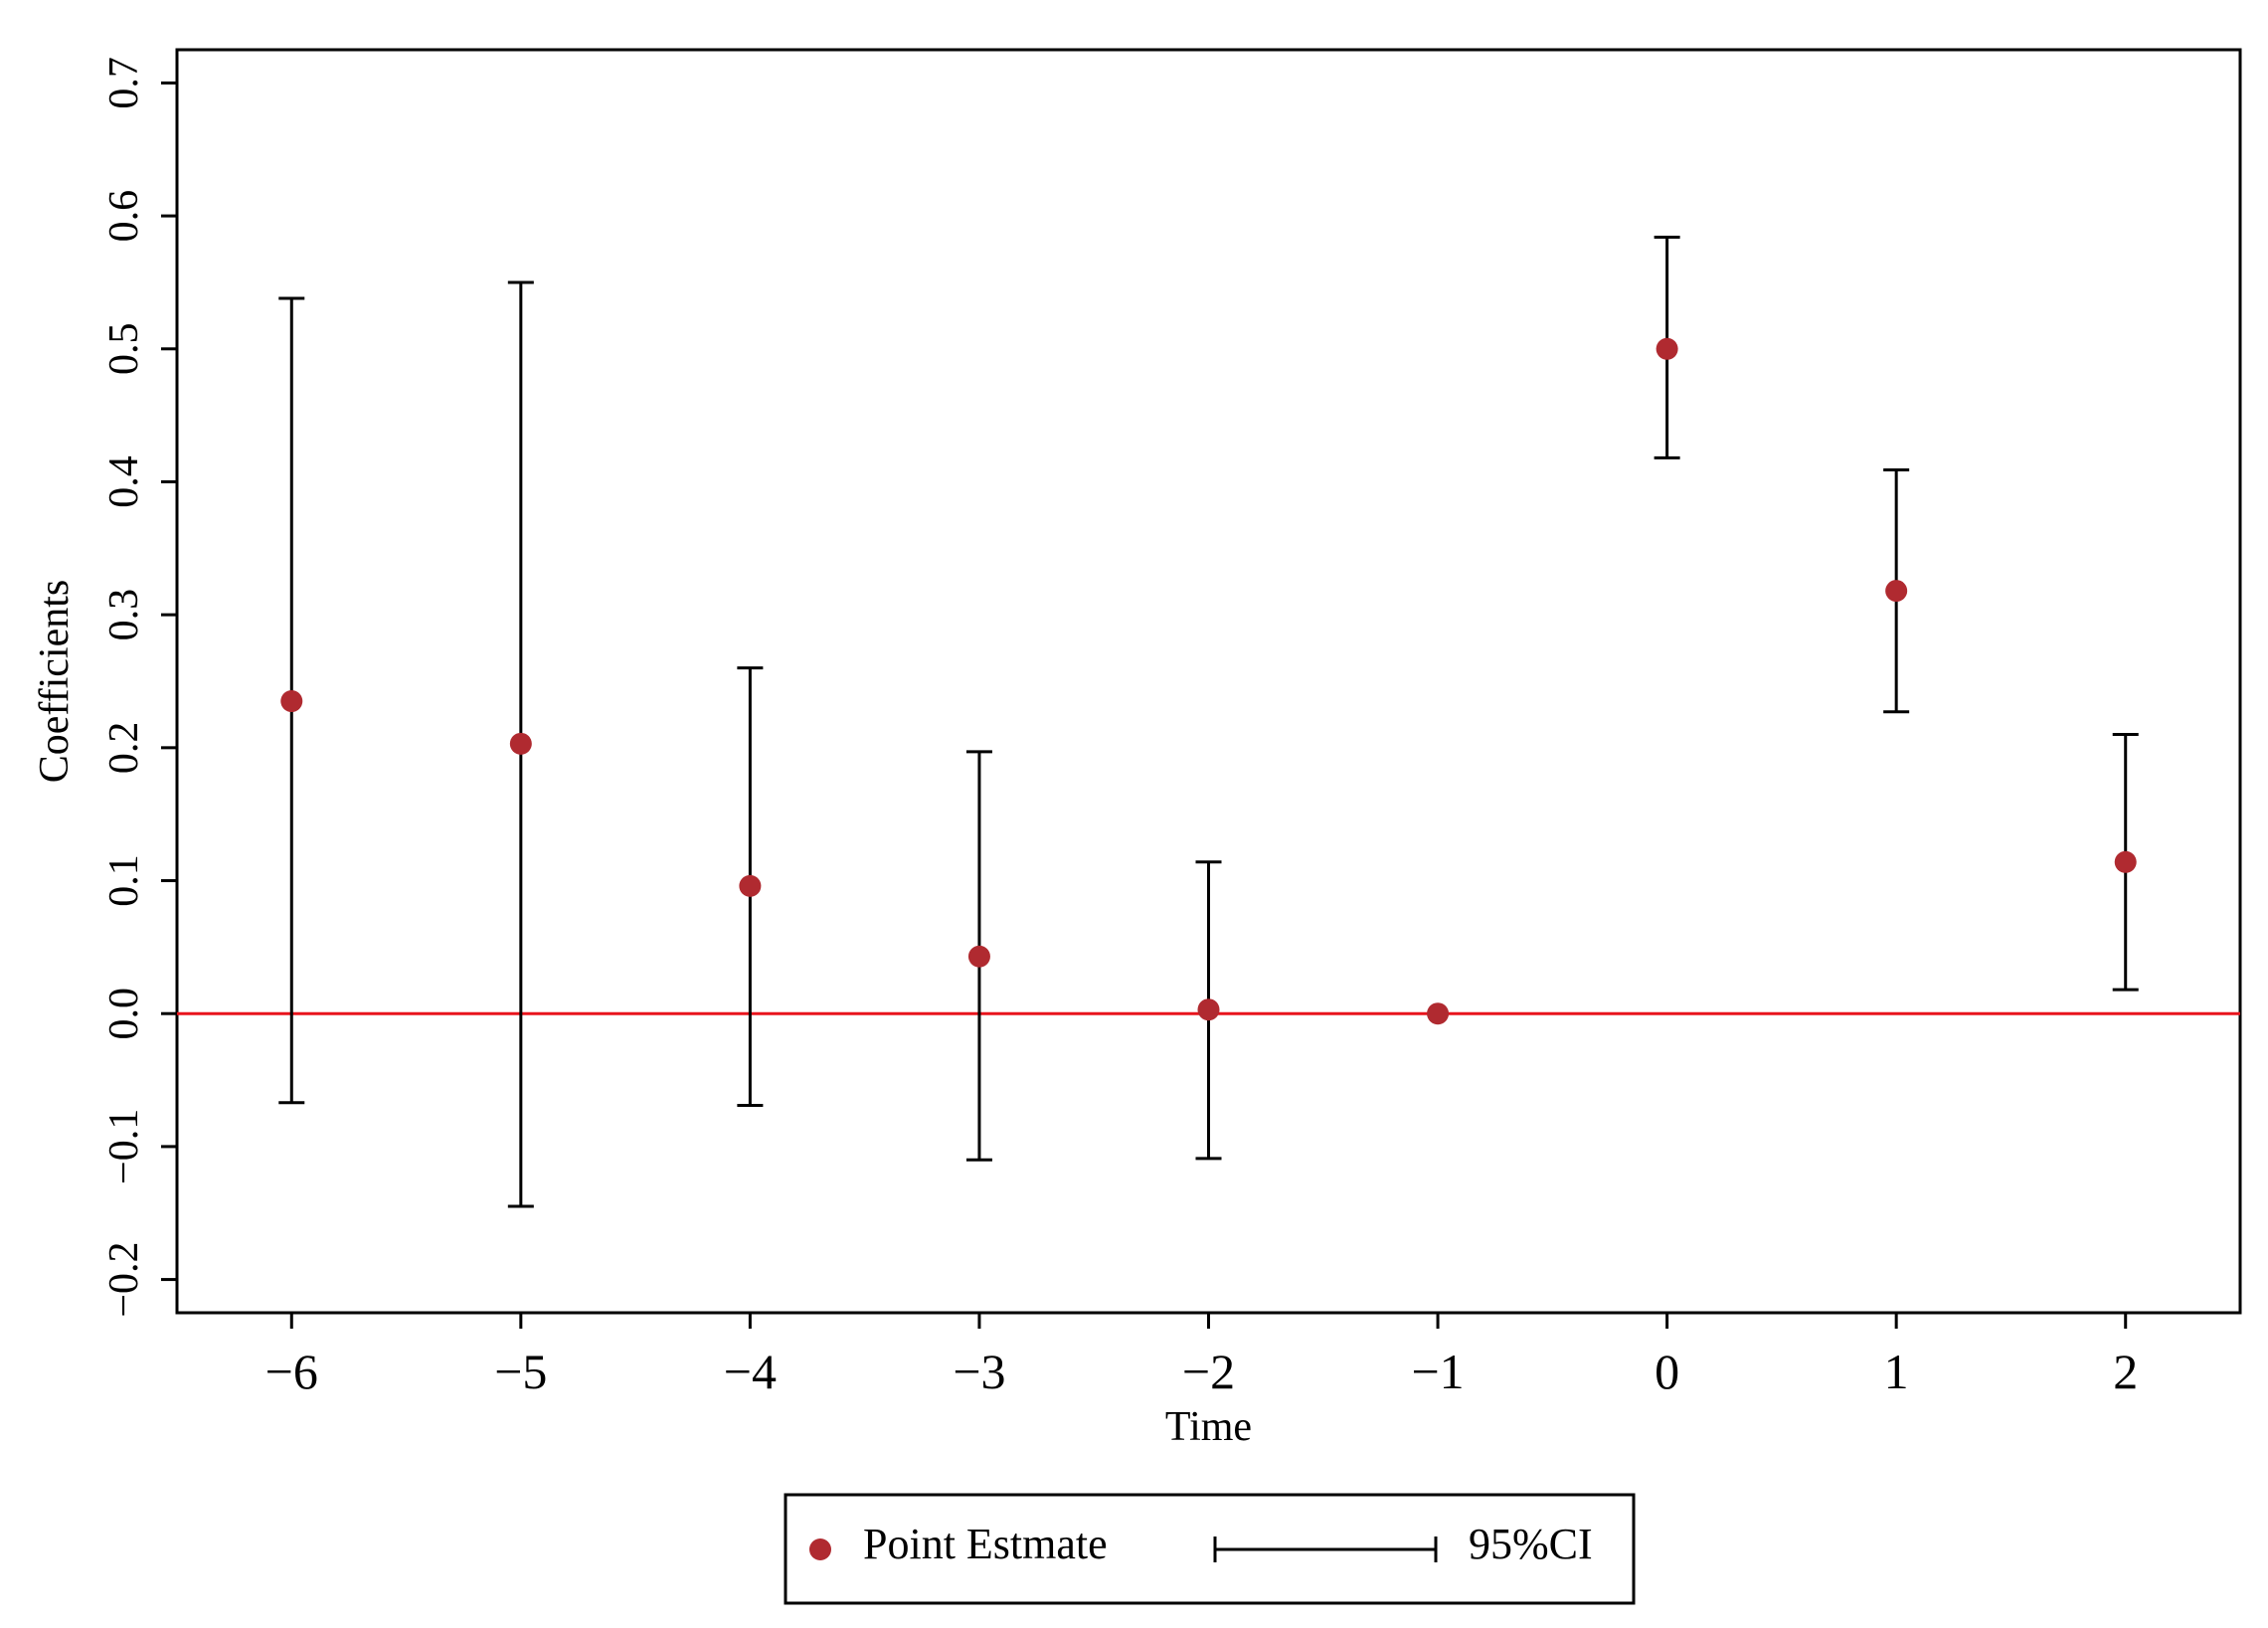 This screenshot has height=1628, width=2268. What do you see at coordinates (1208, 1371) in the screenshot?
I see `x-tick-label: −2` at bounding box center [1208, 1371].